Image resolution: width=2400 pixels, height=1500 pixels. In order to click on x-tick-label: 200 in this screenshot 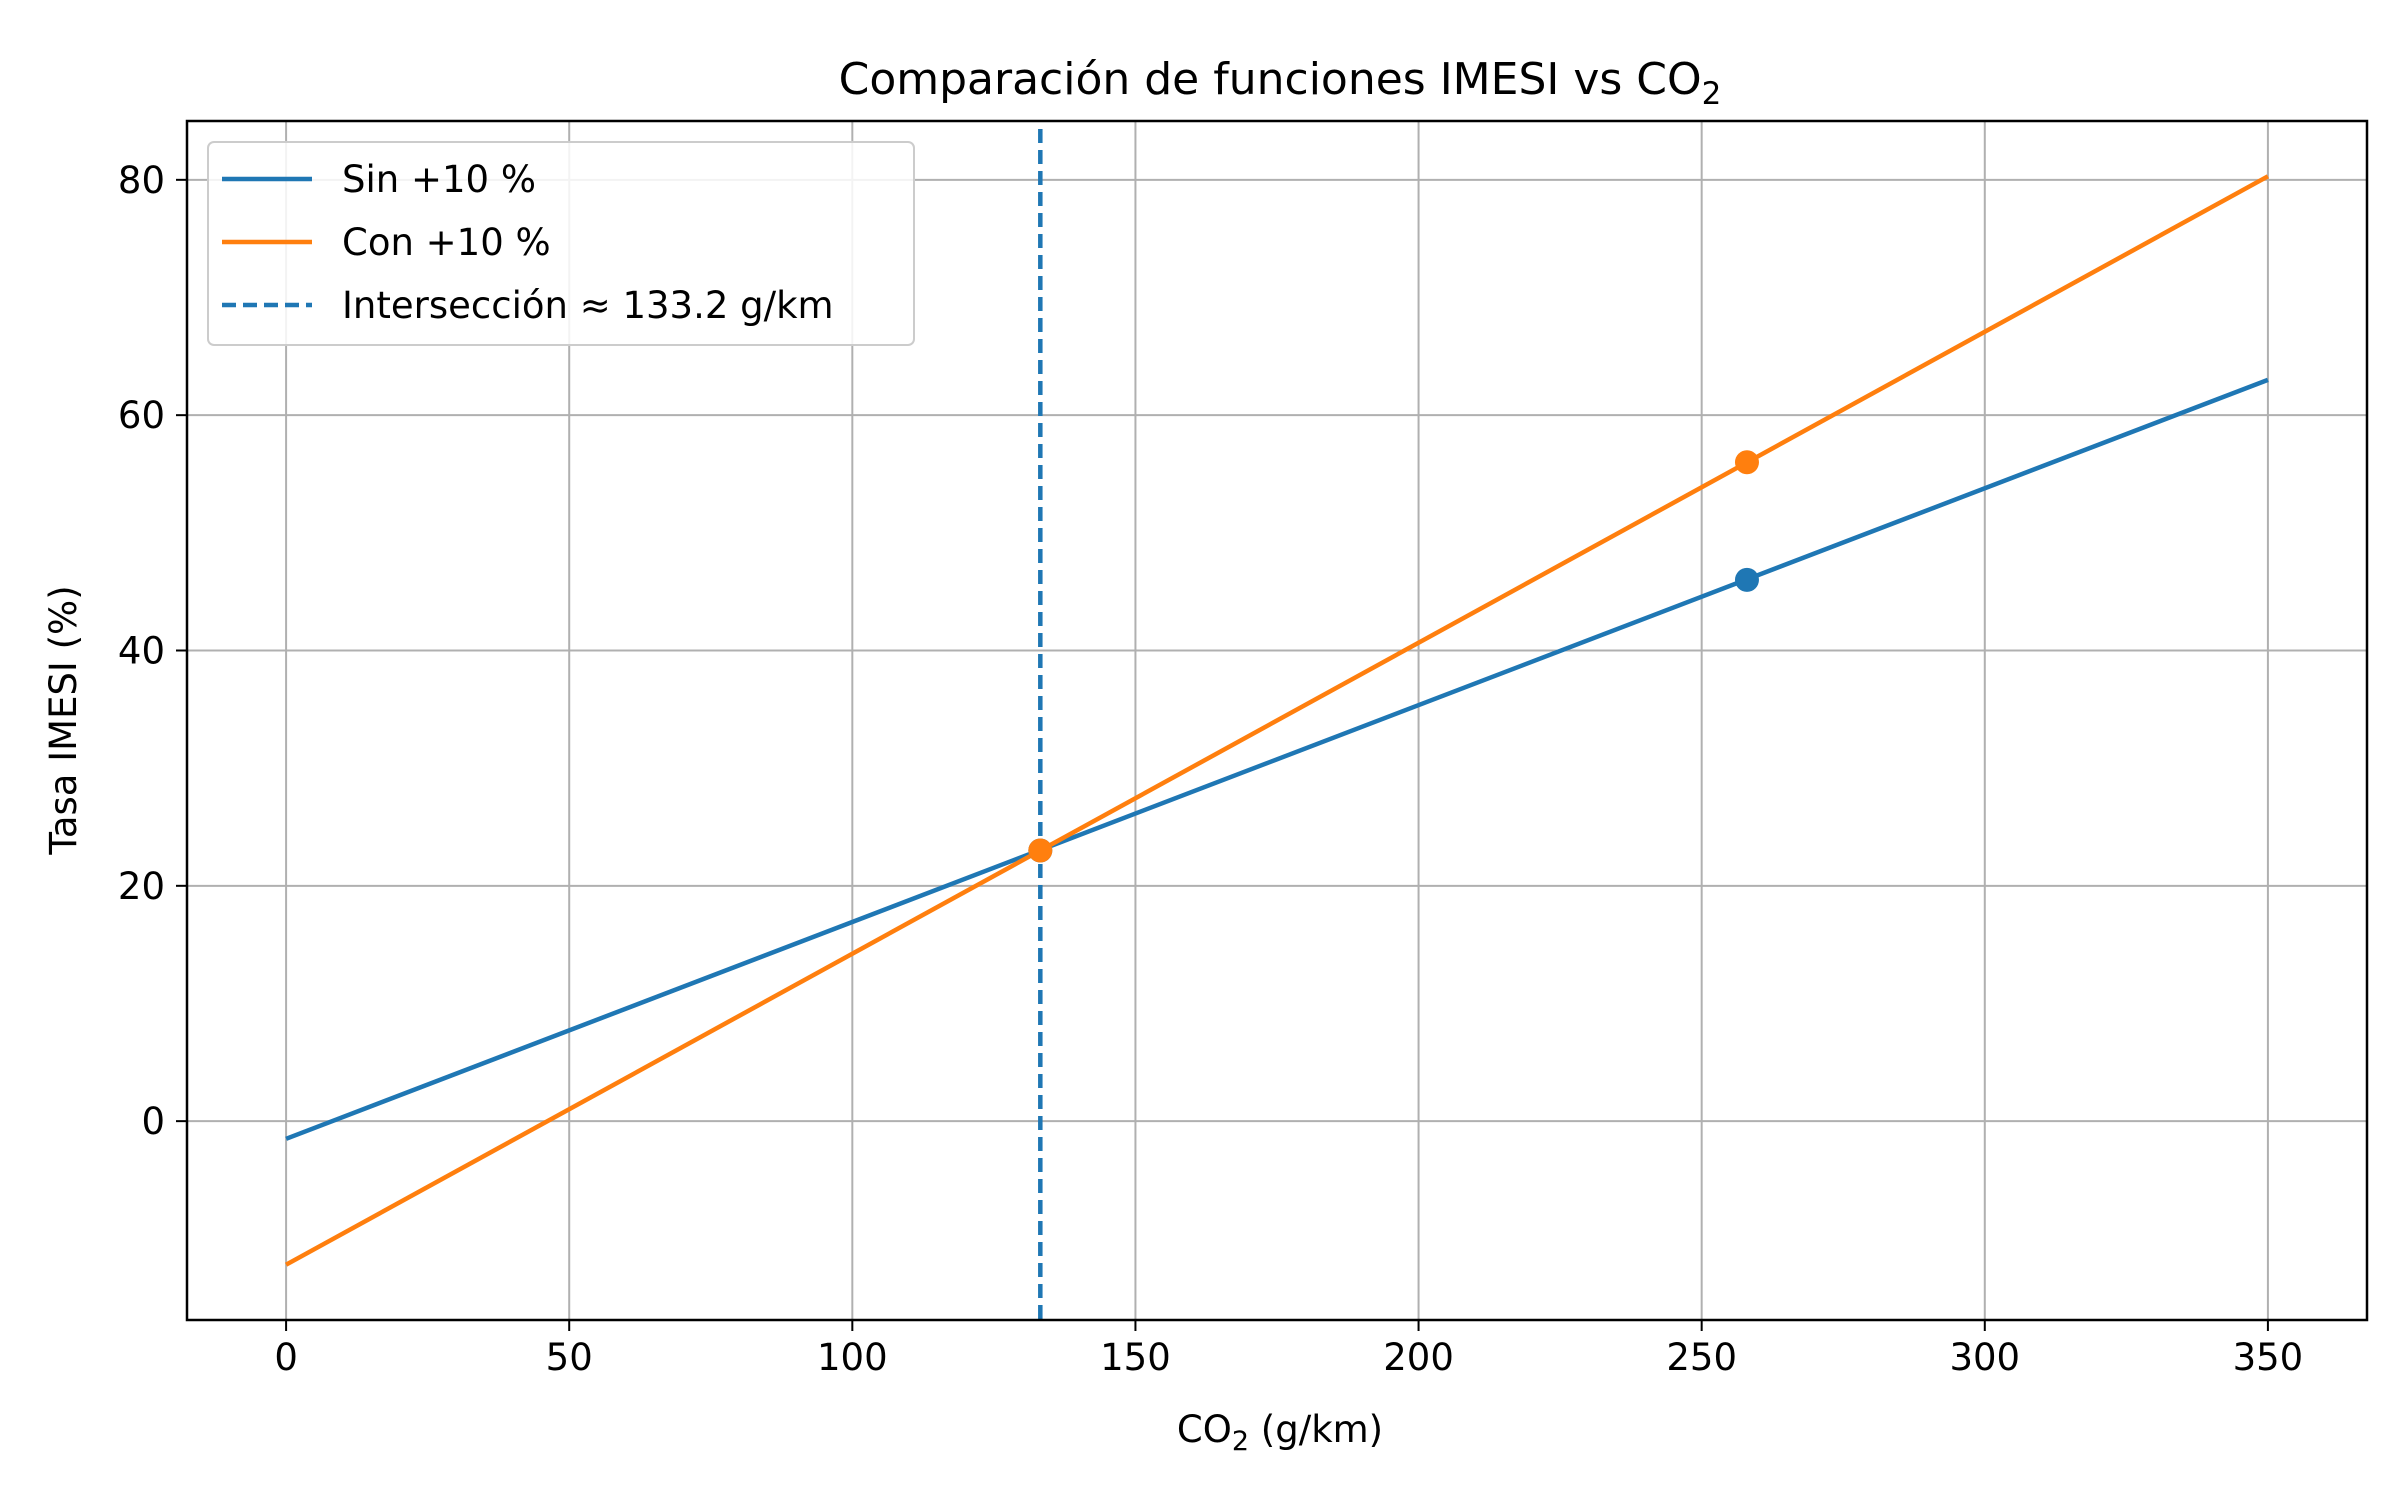, I will do `click(1418, 1357)`.